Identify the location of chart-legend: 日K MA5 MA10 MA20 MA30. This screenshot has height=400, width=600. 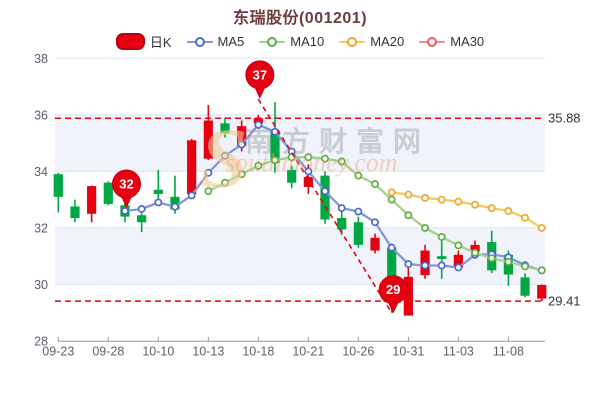
(300, 41).